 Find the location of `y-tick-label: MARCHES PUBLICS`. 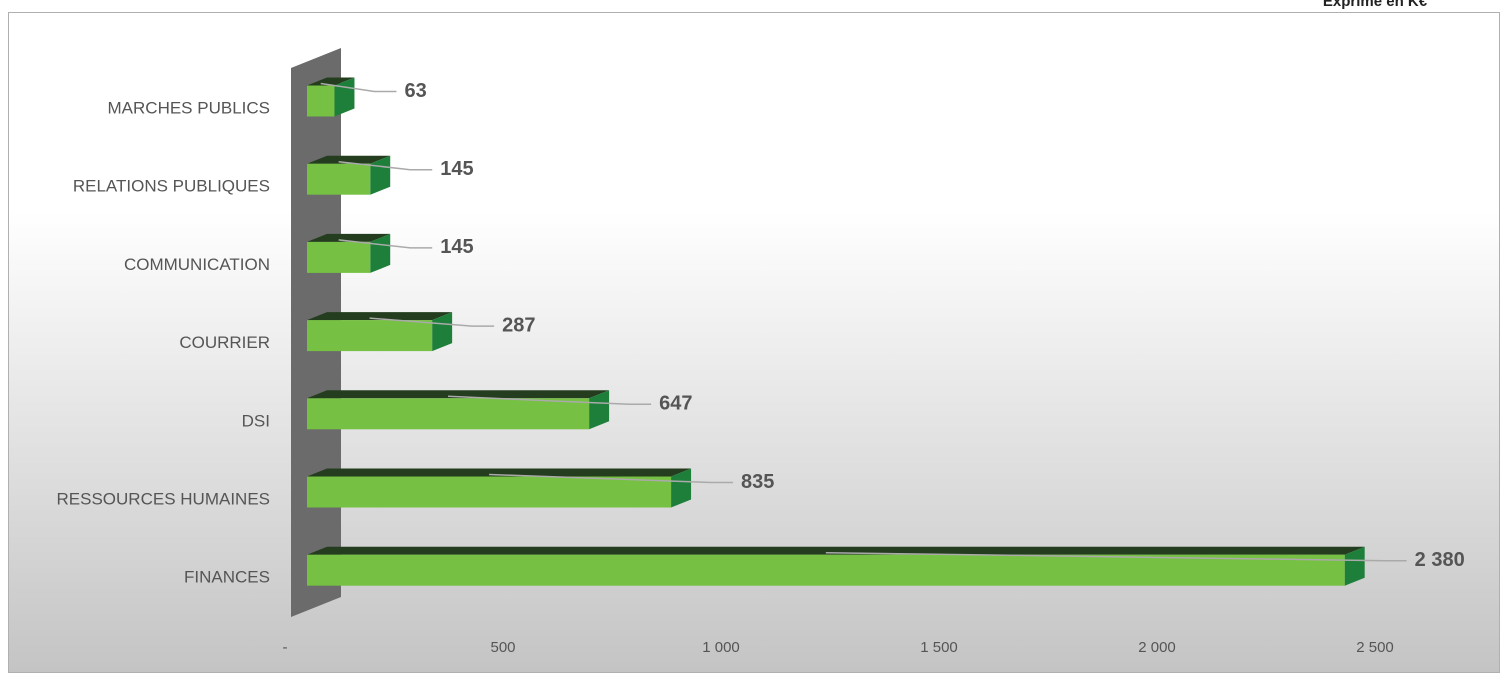

y-tick-label: MARCHES PUBLICS is located at coordinates (189, 107).